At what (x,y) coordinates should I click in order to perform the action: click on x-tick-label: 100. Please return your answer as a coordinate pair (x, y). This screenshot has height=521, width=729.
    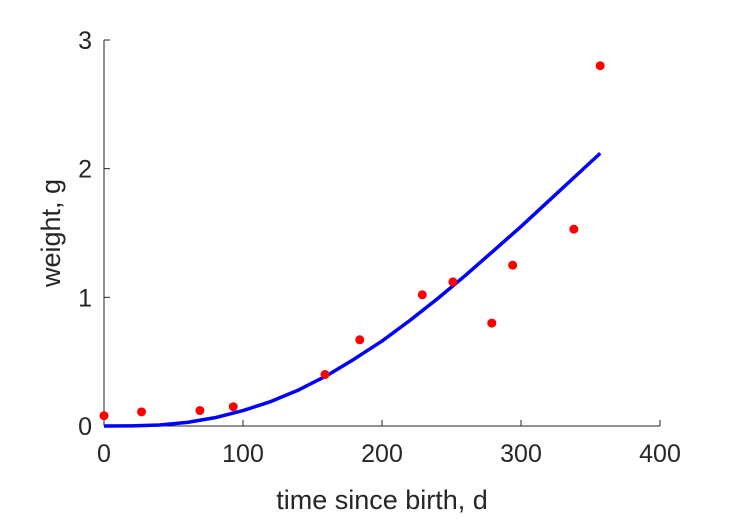
    Looking at the image, I should click on (243, 454).